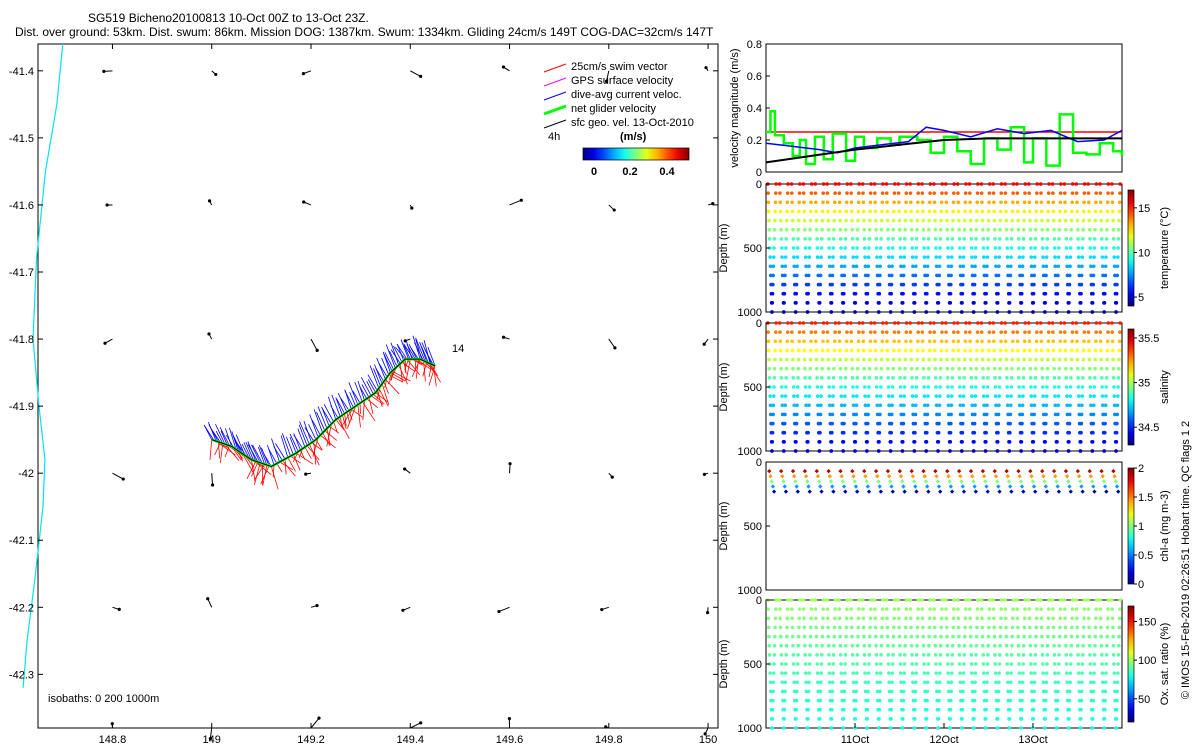  I want to click on temperature-ylabel: Depth (m), so click(724, 248).